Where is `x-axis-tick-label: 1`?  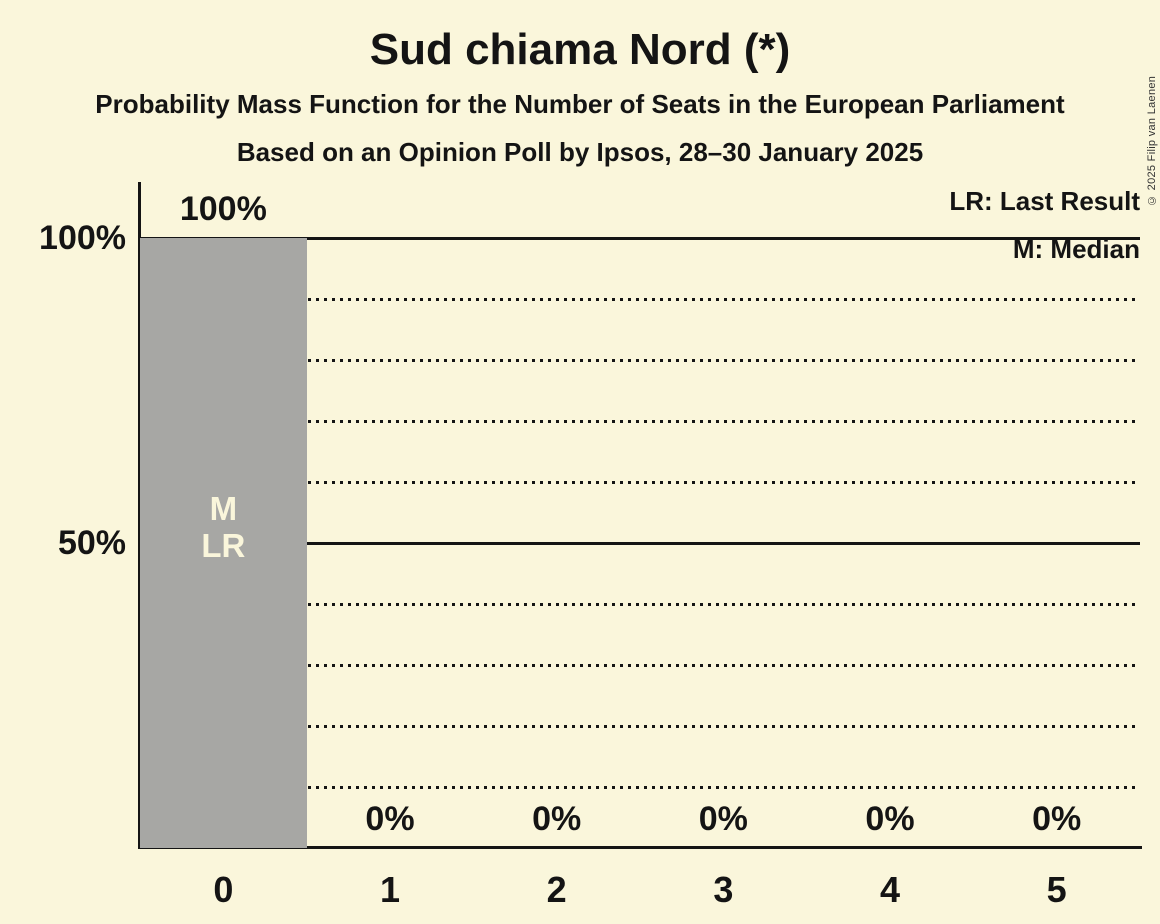
x-axis-tick-label: 1 is located at coordinates (389, 889).